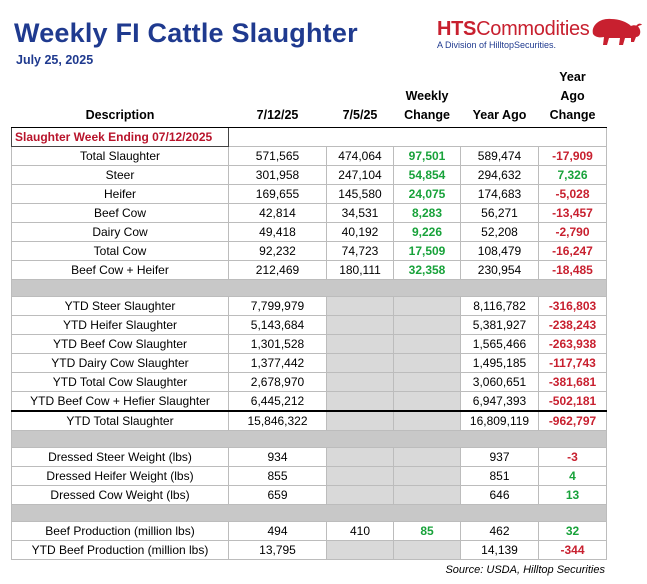  I want to click on table-row: Steer 301,958 247,104 54,854 294,632 7,326, so click(309, 175).